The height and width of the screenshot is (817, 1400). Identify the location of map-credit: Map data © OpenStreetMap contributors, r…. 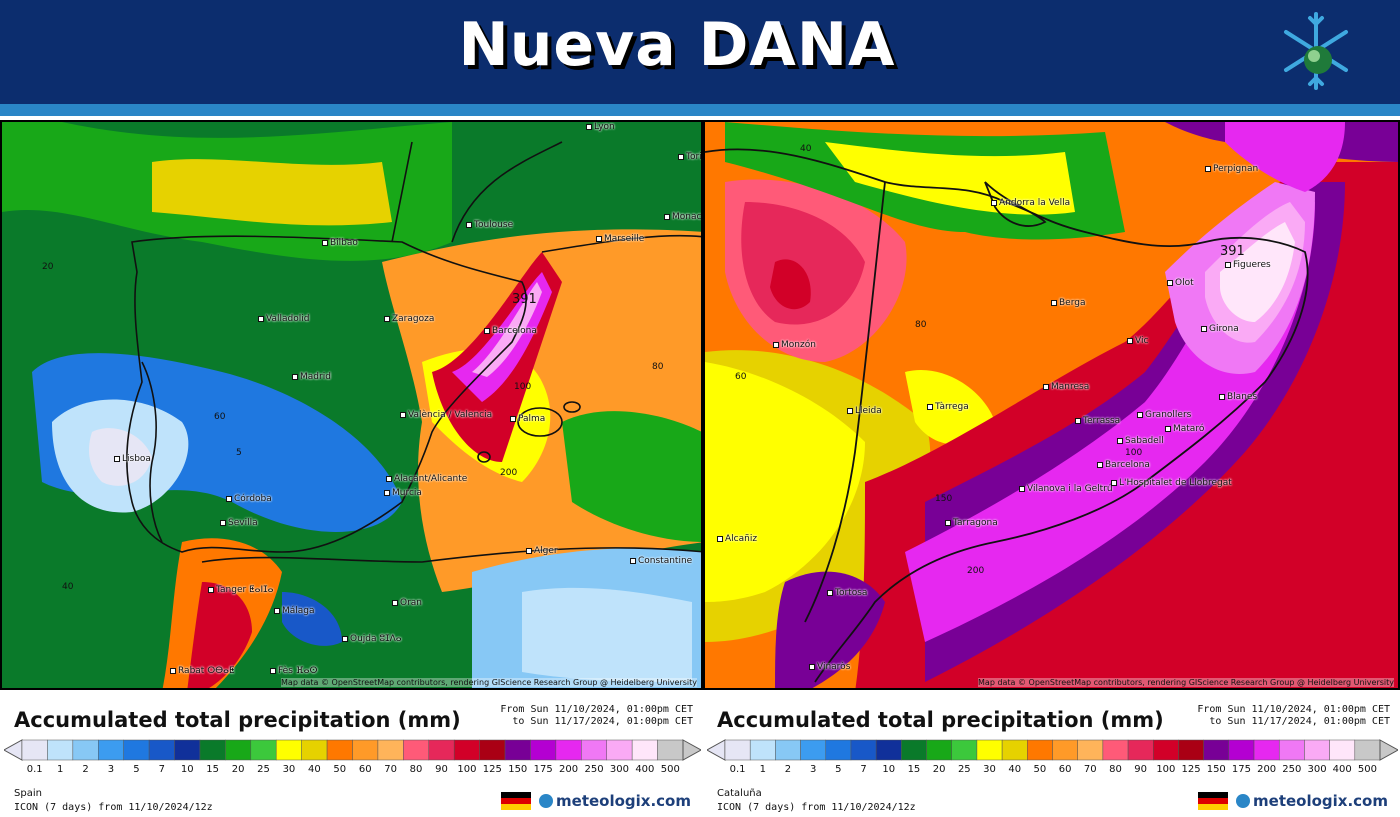
(1186, 682).